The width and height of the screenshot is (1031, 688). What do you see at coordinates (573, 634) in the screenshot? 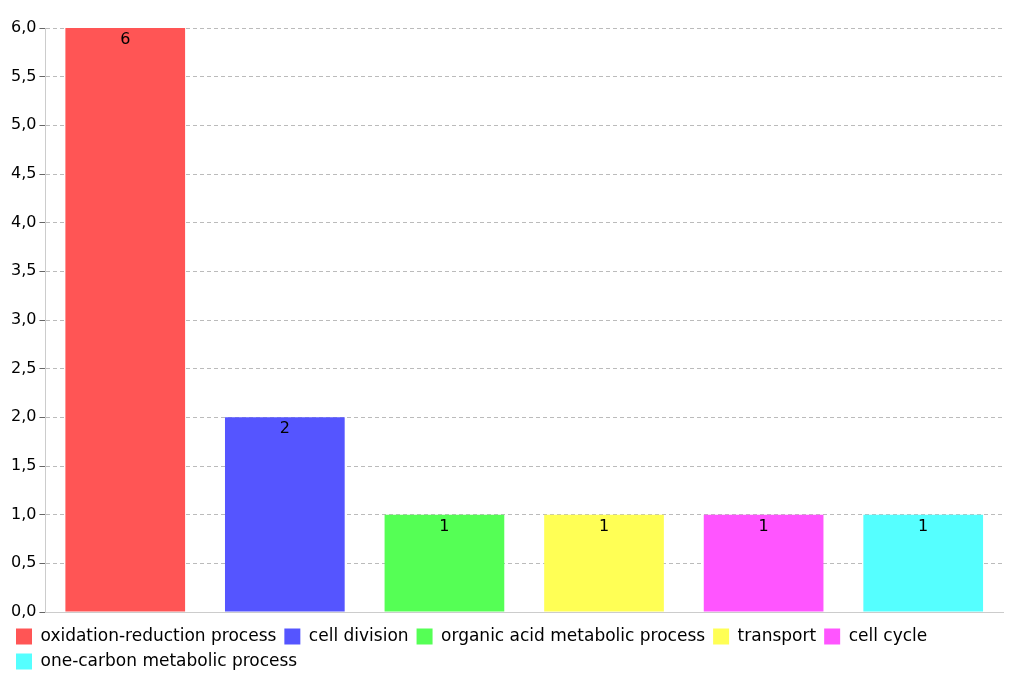
I see `legend-label: organic acid metabolic process` at bounding box center [573, 634].